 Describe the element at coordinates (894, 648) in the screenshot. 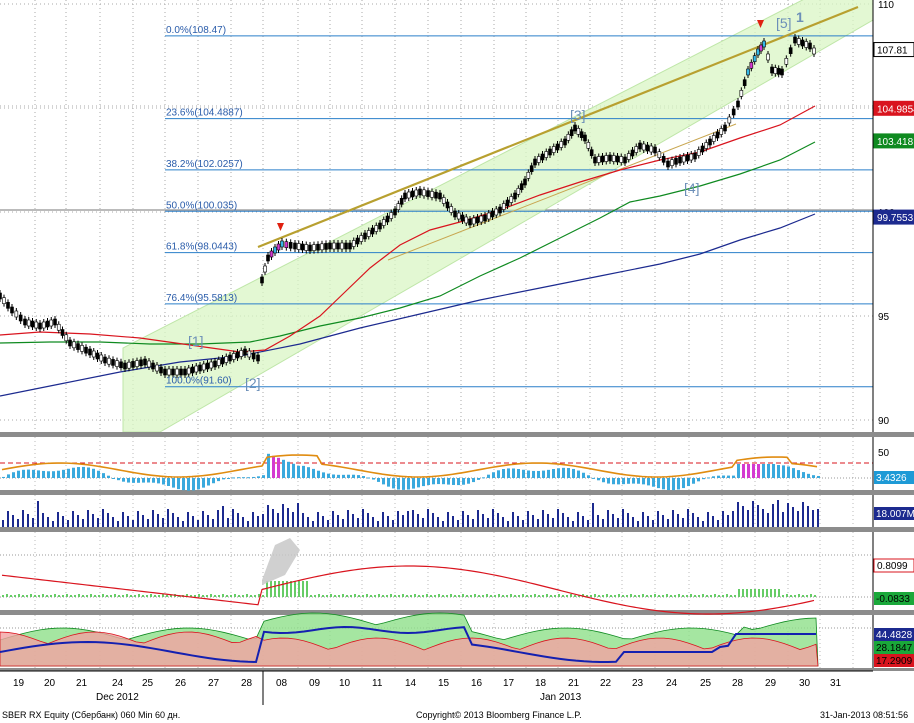

I see `dmi-plus-value: 28.1847` at that location.